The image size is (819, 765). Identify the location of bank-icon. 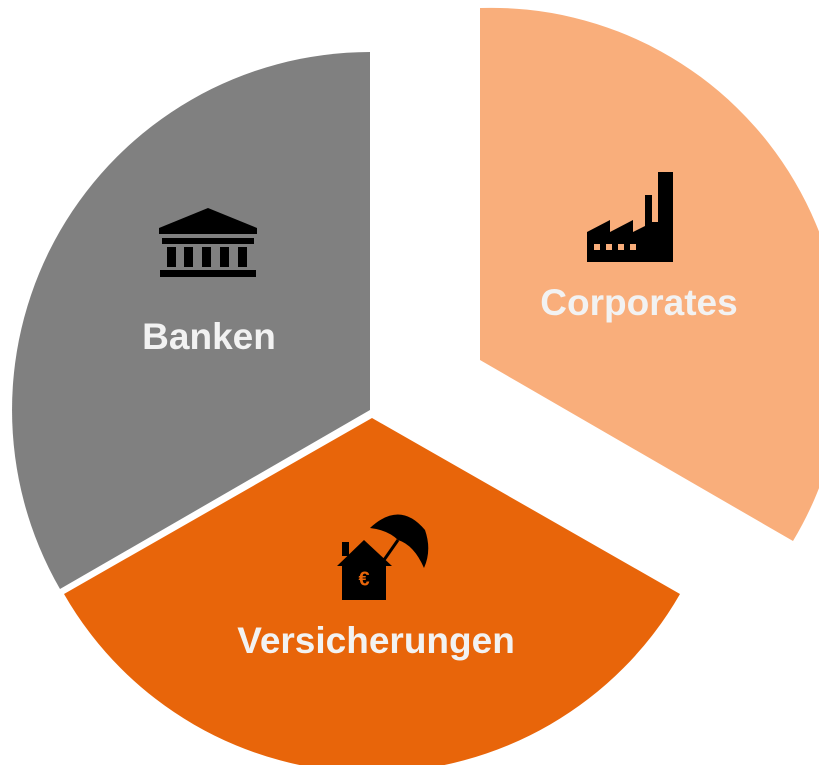
(208, 242).